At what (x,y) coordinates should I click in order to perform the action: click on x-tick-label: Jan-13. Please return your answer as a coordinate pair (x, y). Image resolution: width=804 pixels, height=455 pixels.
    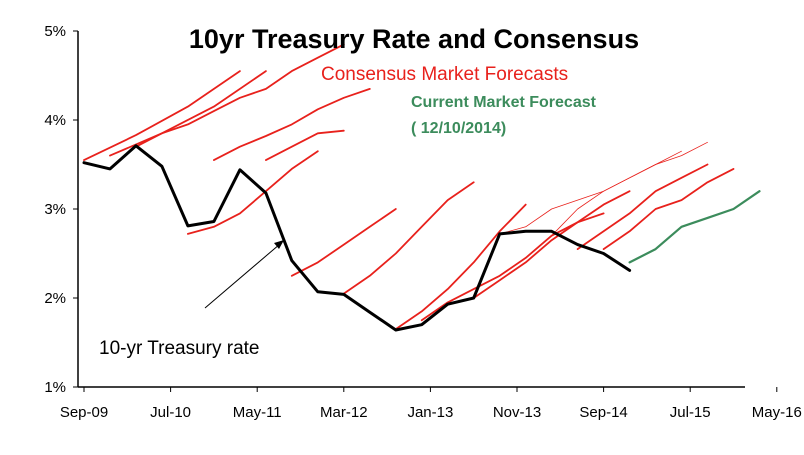
    Looking at the image, I should click on (430, 412).